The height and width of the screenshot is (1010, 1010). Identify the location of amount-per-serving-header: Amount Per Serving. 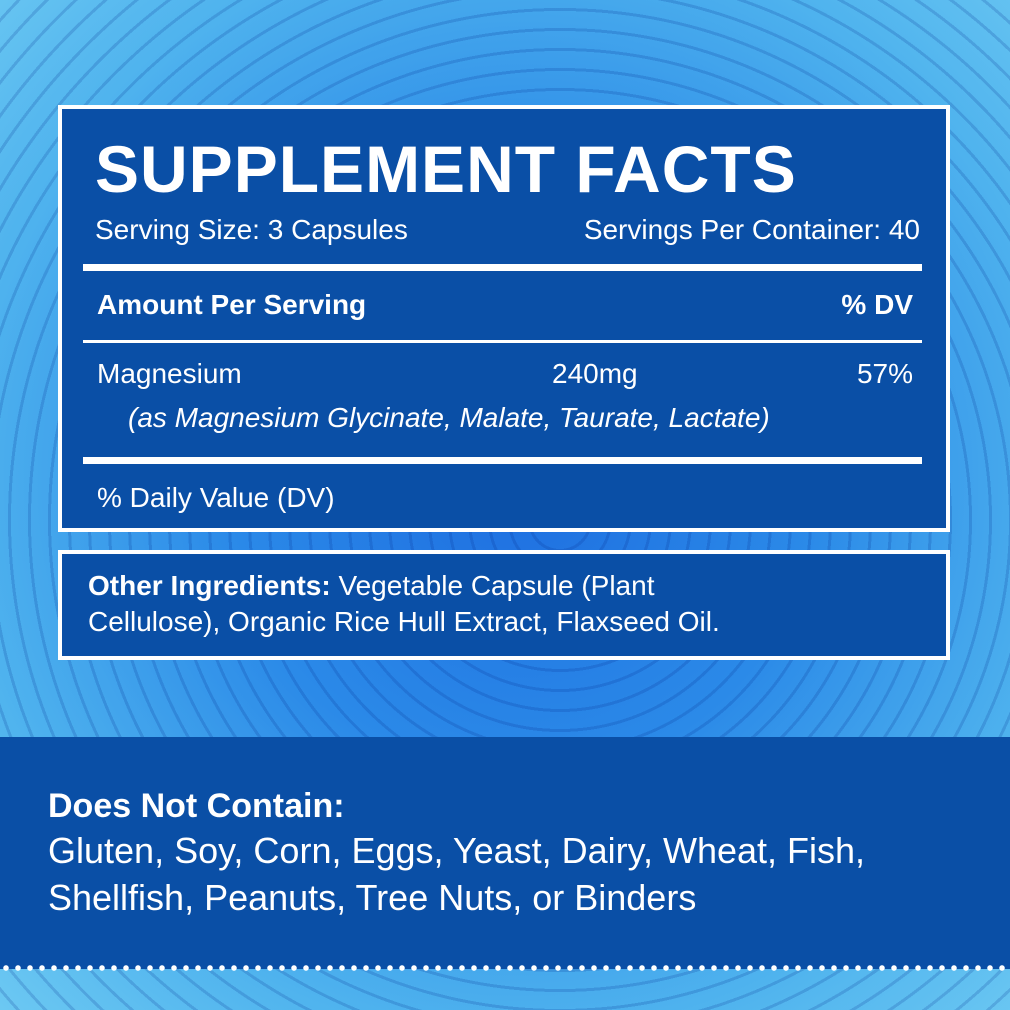
(232, 304).